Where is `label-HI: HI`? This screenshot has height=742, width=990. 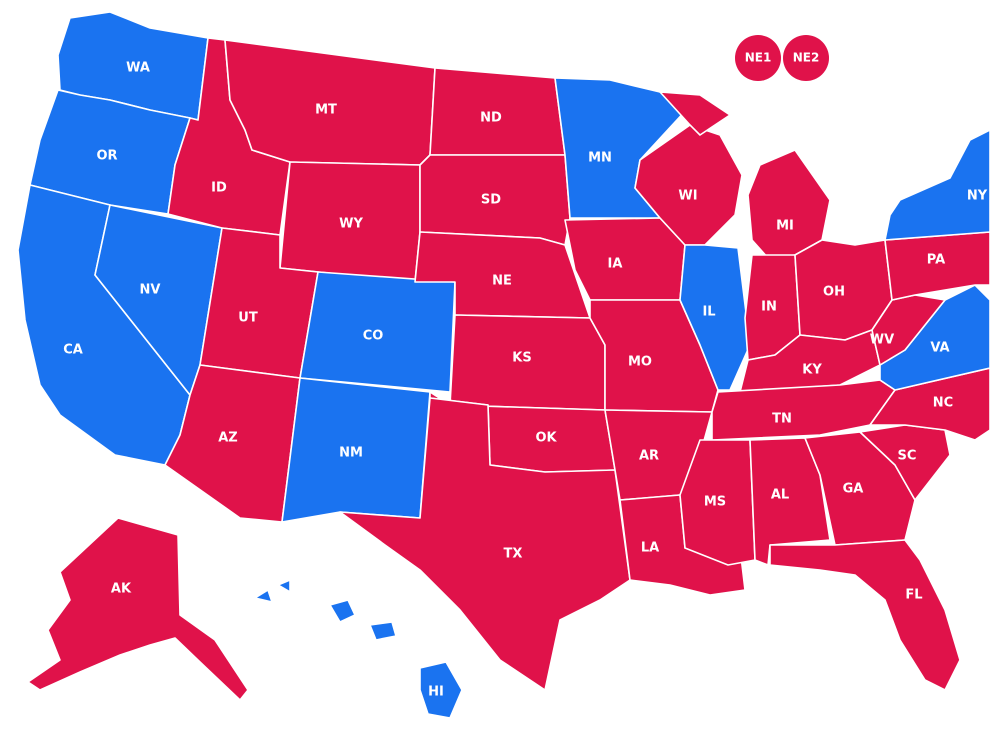 label-HI: HI is located at coordinates (436, 692).